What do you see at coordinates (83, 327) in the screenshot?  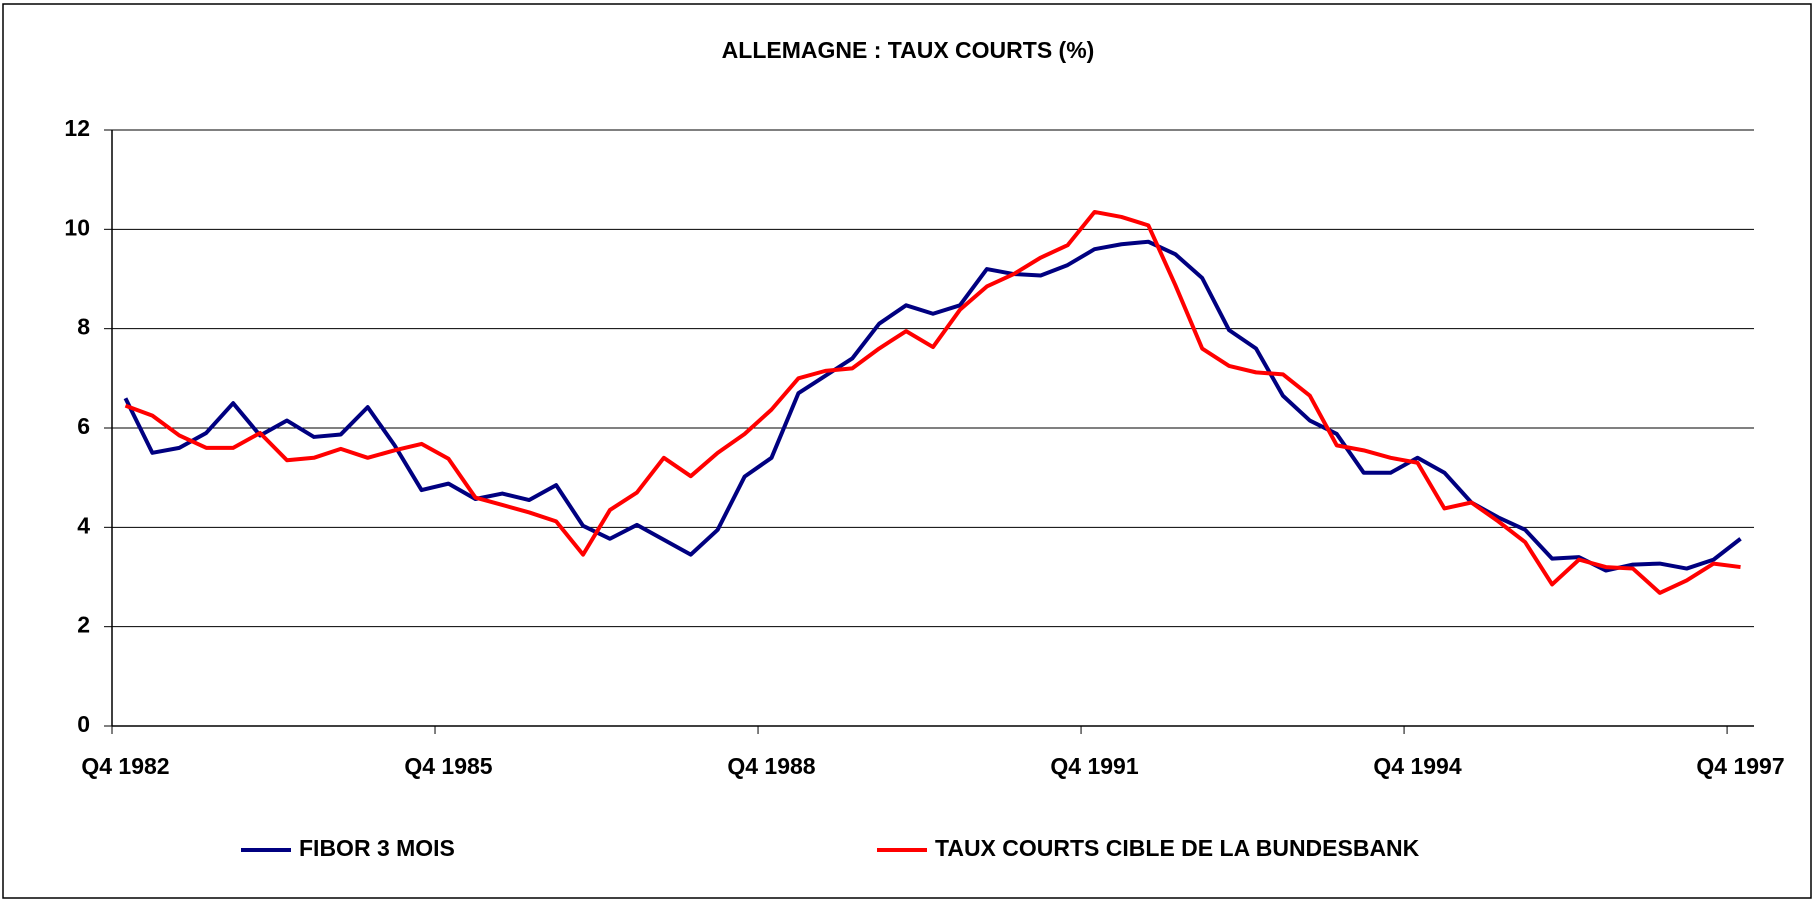 I see `y-tick-label: 8` at bounding box center [83, 327].